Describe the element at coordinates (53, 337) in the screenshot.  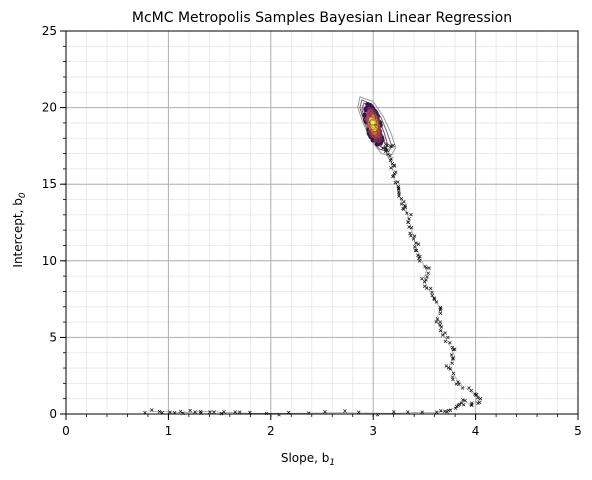
I see `y-tick-label: 5` at that location.